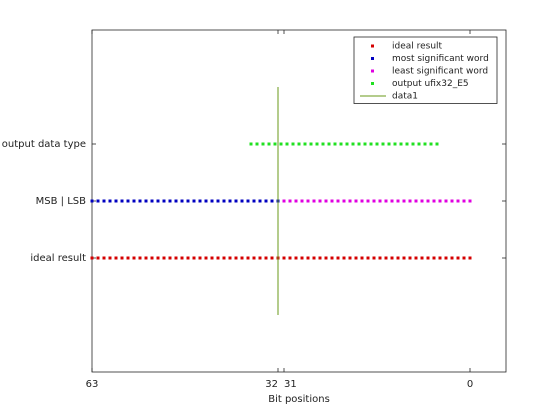 This screenshot has width=560, height=420. What do you see at coordinates (61, 201) in the screenshot?
I see `y-tick-label: MSB | LSB` at bounding box center [61, 201].